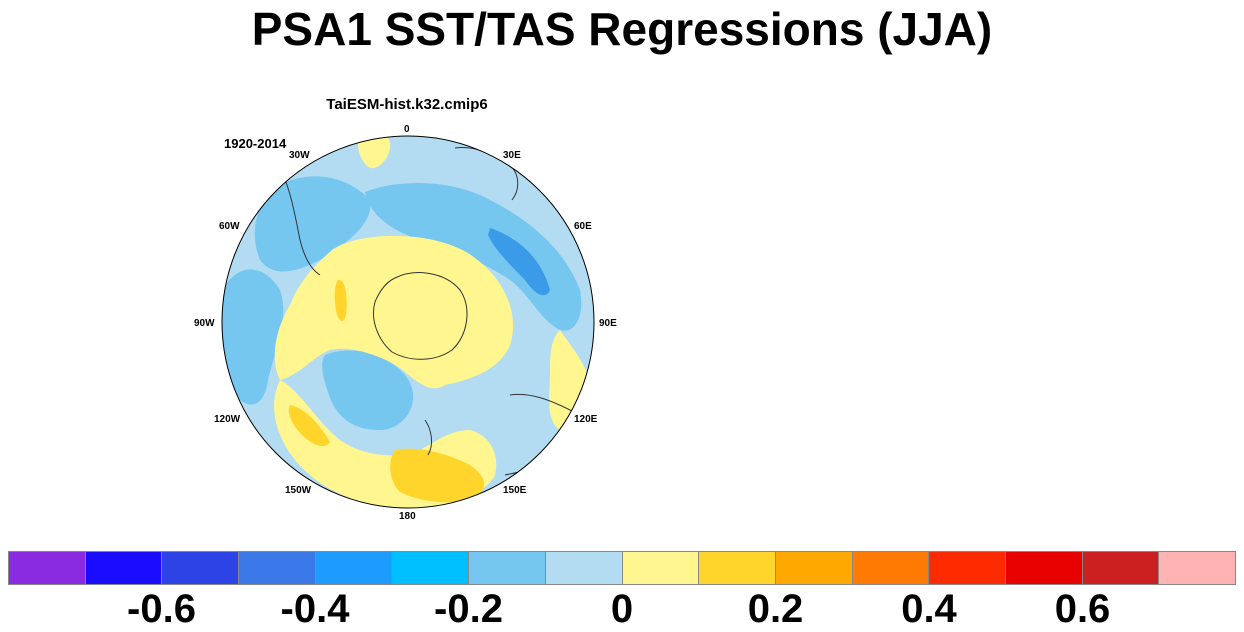 This screenshot has height=632, width=1244. What do you see at coordinates (775, 609) in the screenshot?
I see `colorbar-tick-label: 0.2` at bounding box center [775, 609].